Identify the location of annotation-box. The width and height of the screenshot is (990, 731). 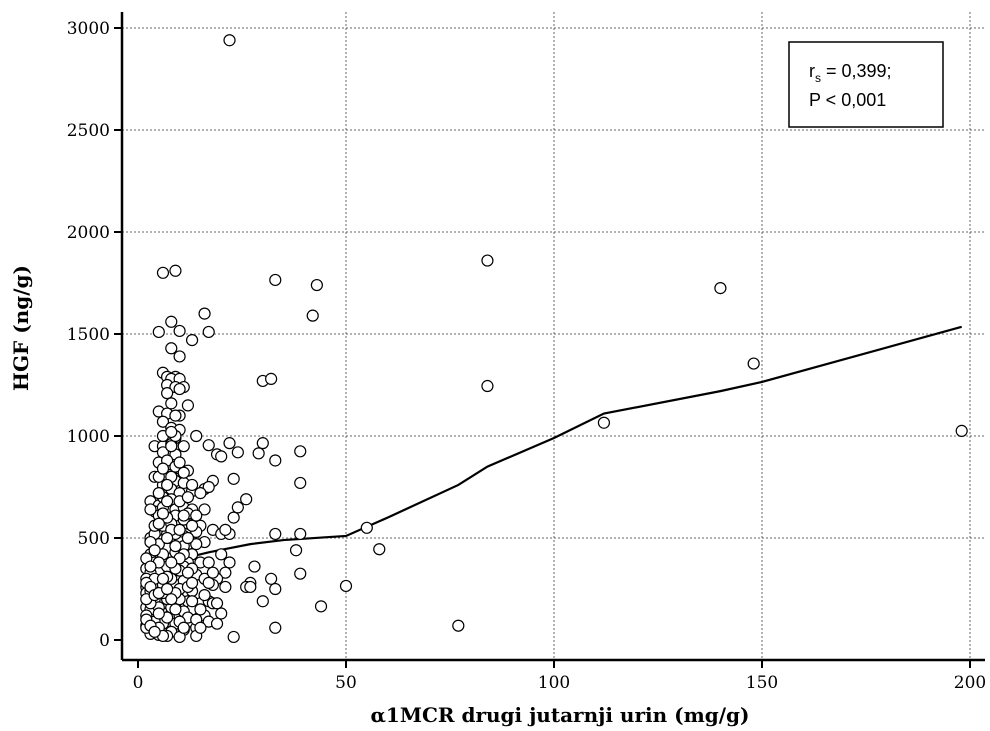
(866, 84).